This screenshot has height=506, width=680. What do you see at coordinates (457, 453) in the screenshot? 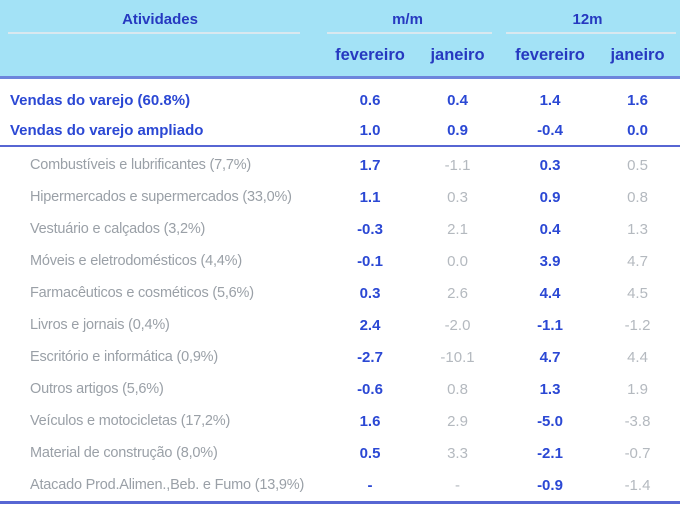
I see `value-mm-janeiro: 3.3` at bounding box center [457, 453].